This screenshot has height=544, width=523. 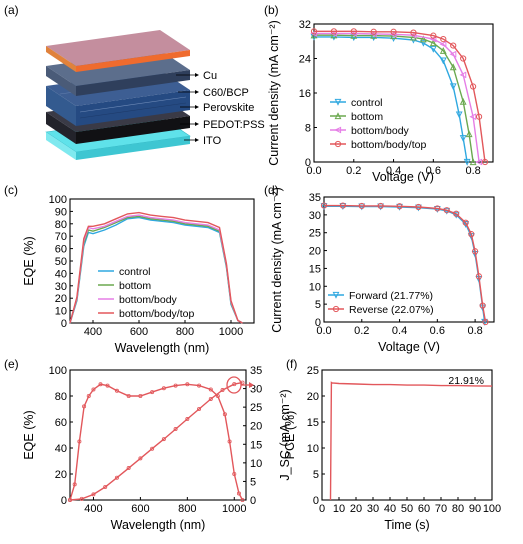 I want to click on x-tick-label: 40, so click(x=390, y=509).